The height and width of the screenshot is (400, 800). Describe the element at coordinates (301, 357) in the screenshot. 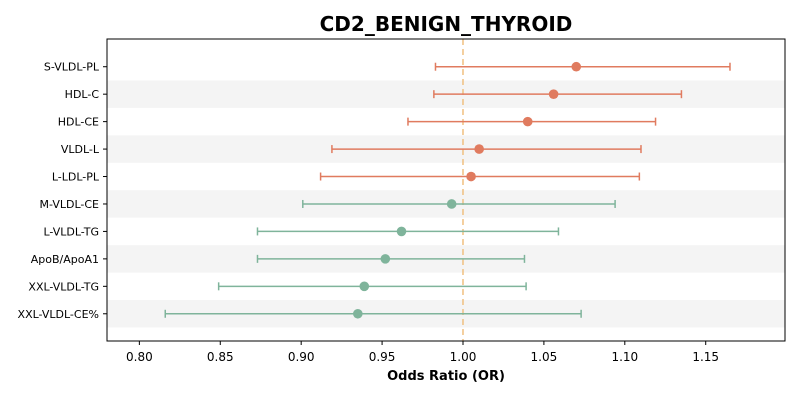

I see `x-tick-label: 0.90` at that location.